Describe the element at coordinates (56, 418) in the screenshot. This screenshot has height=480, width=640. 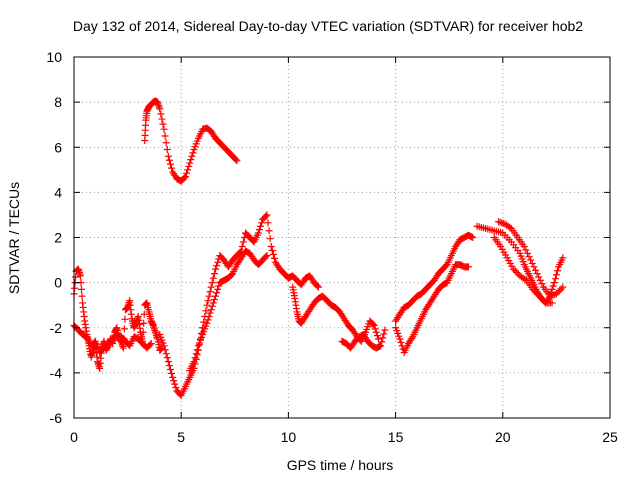
I see `y-tick-label: -6` at that location.